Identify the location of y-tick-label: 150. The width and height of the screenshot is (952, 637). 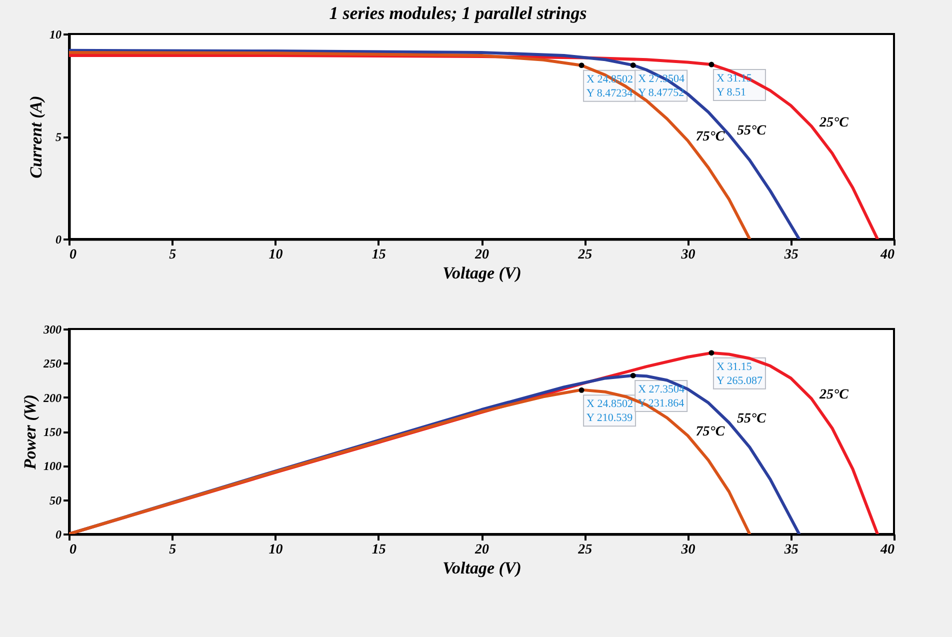
(53, 432).